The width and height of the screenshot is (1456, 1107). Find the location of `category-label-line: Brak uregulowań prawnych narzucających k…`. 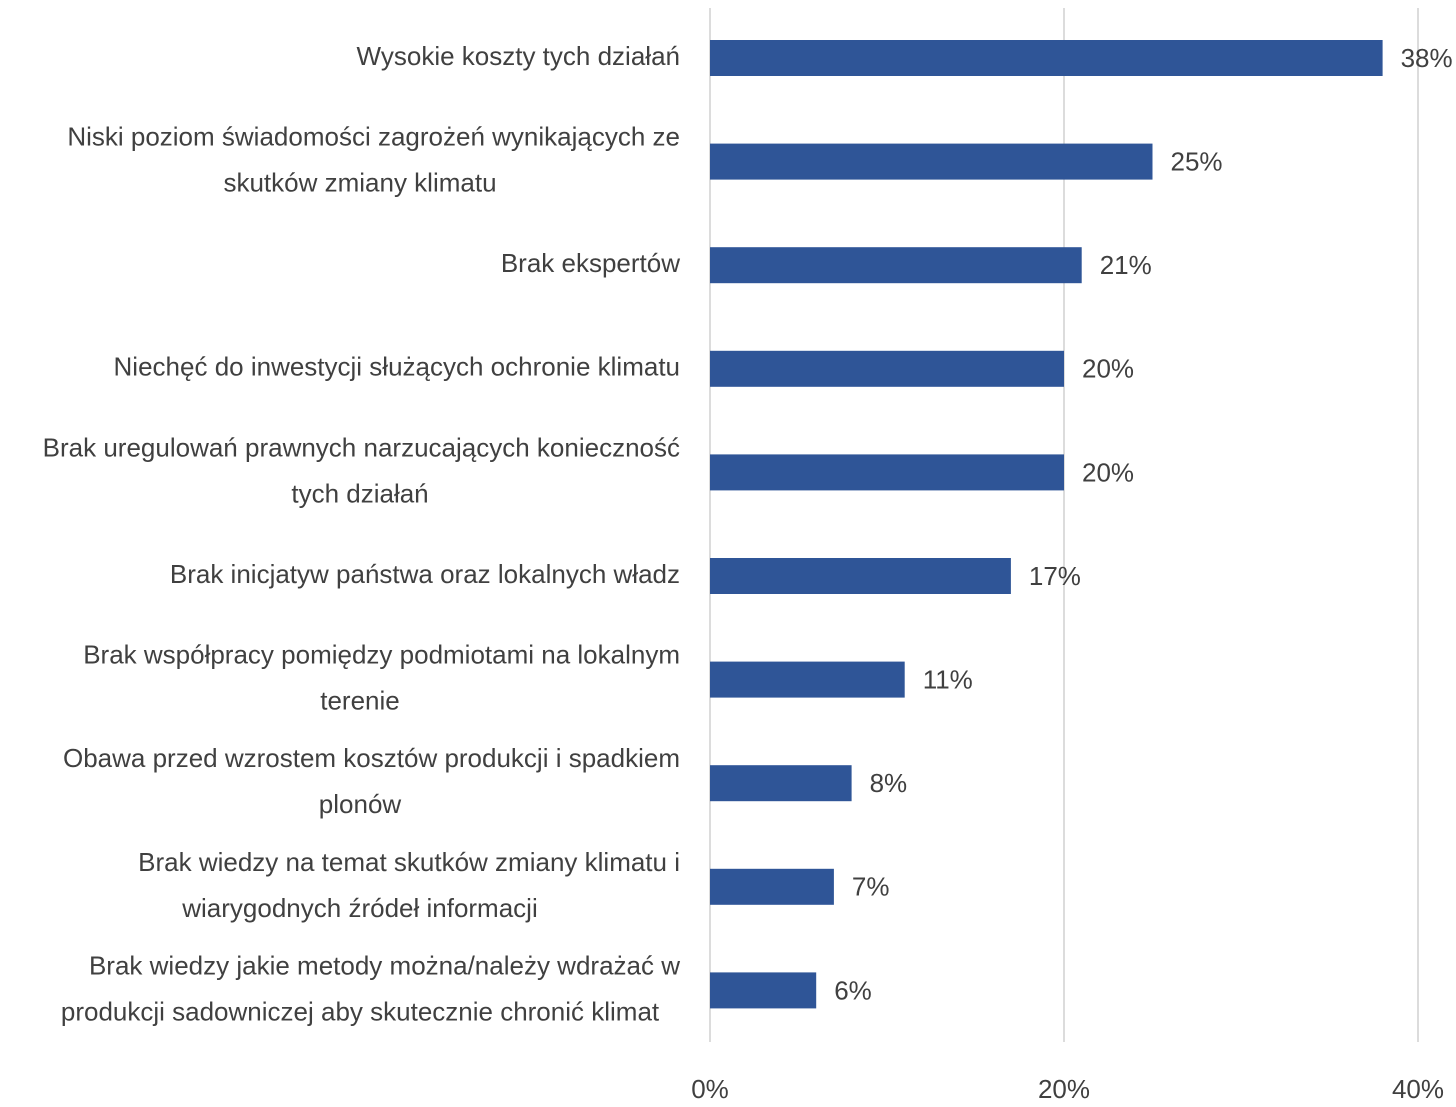

category-label-line: Brak uregulowań prawnych narzucających k… is located at coordinates (361, 447).